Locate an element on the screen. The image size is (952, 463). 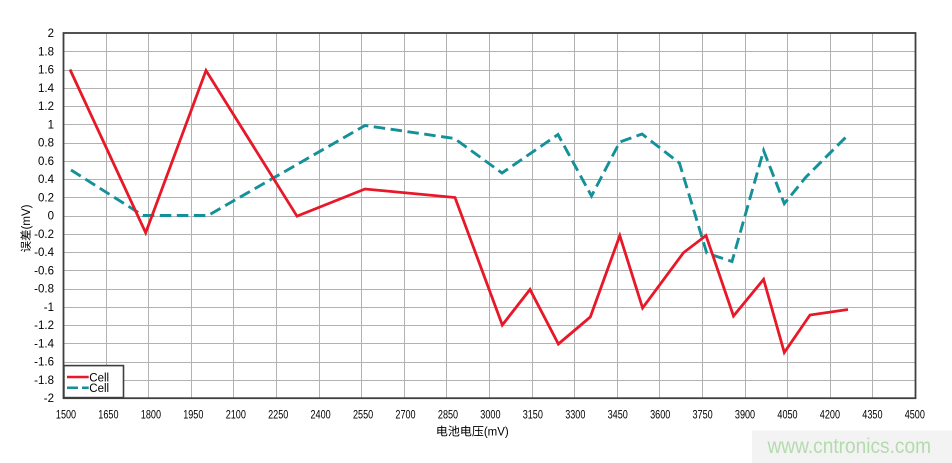
svg-text: 1.6 is located at coordinates (46, 71).